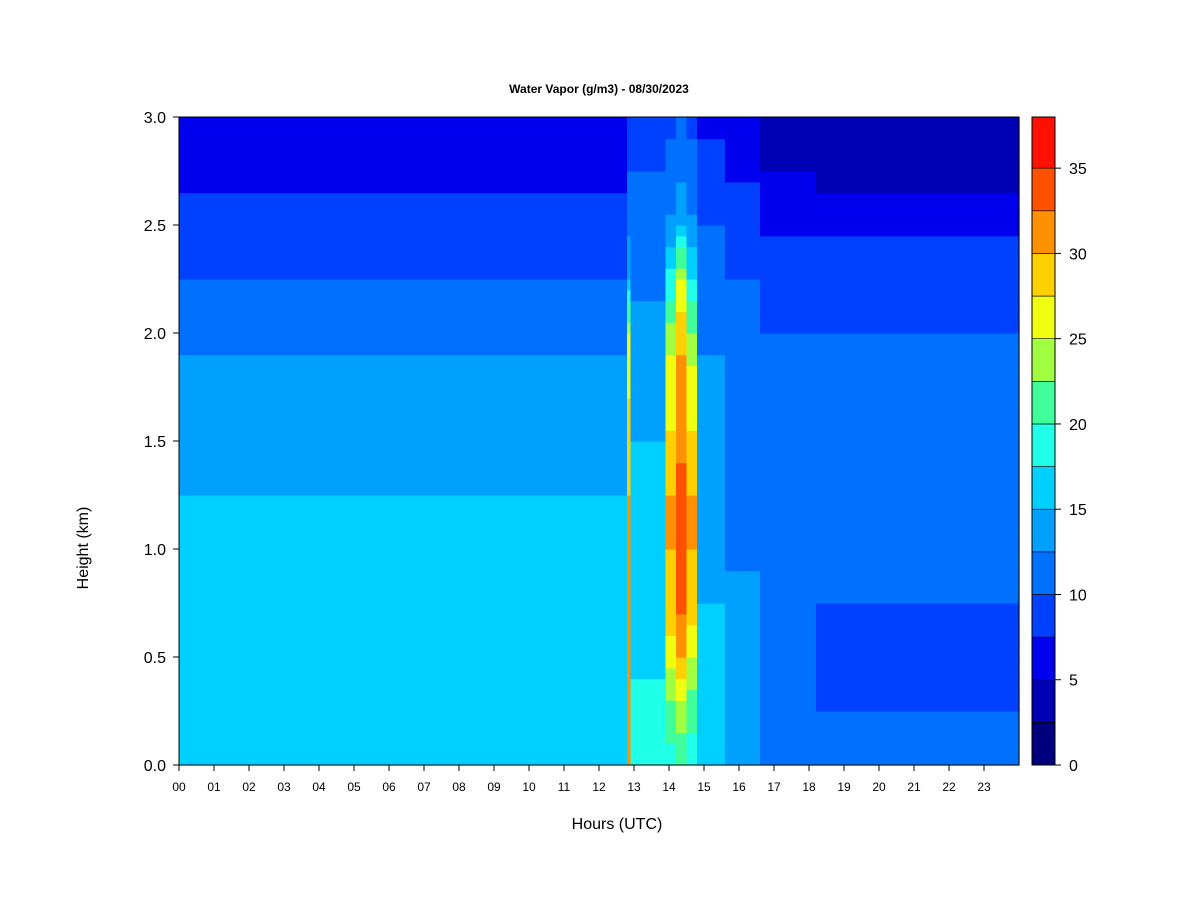 The image size is (1200, 900). I want to click on colorbar-tick-label: 10, so click(1078, 595).